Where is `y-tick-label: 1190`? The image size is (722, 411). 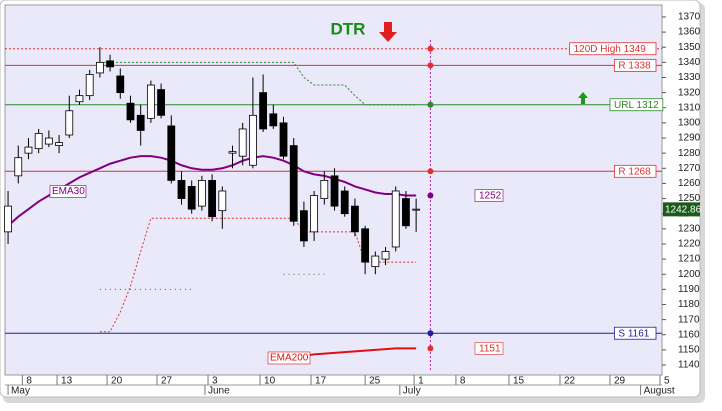
y-tick-label: 1190 is located at coordinates (689, 289).